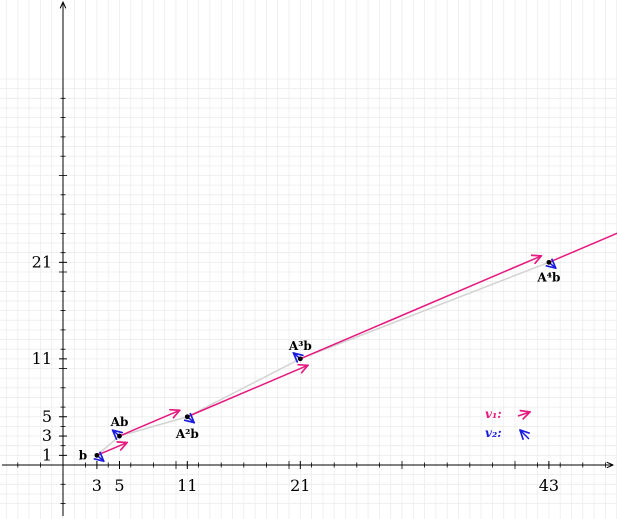 The height and width of the screenshot is (519, 617). What do you see at coordinates (187, 485) in the screenshot?
I see `x-tick-label: 11` at bounding box center [187, 485].